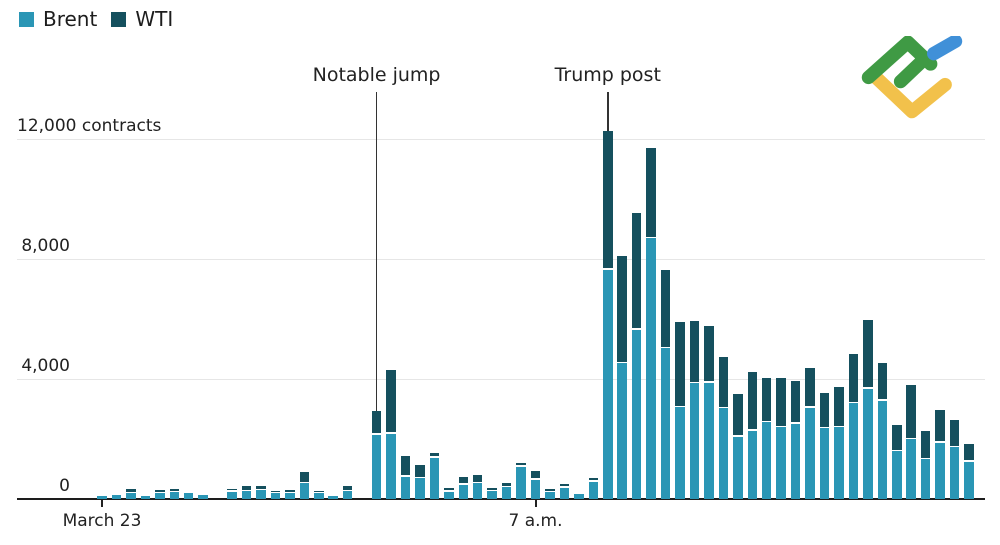 This screenshot has width=1000, height=545. I want to click on annotation-line, so click(376, 252).